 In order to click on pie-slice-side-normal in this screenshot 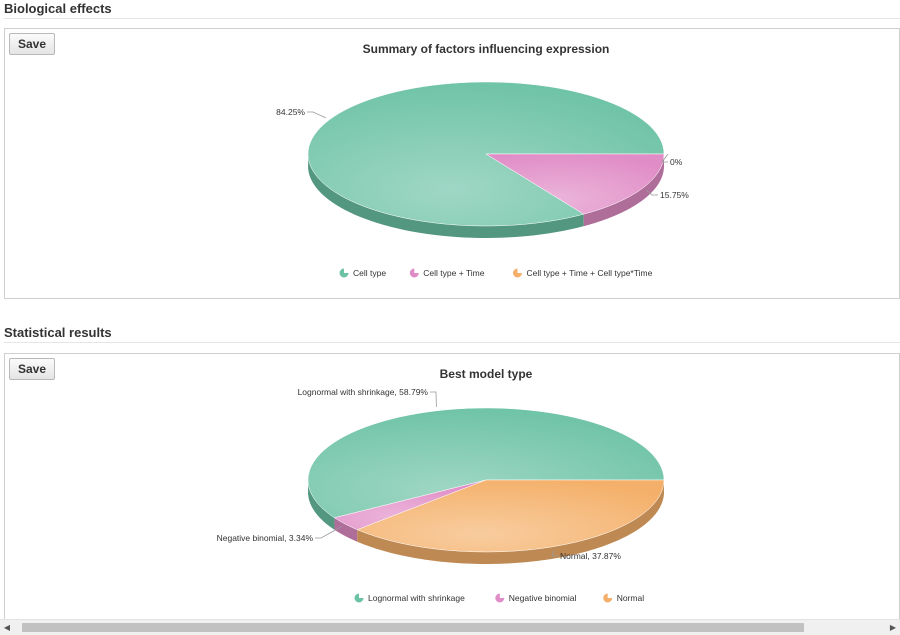, I will do `click(510, 522)`.